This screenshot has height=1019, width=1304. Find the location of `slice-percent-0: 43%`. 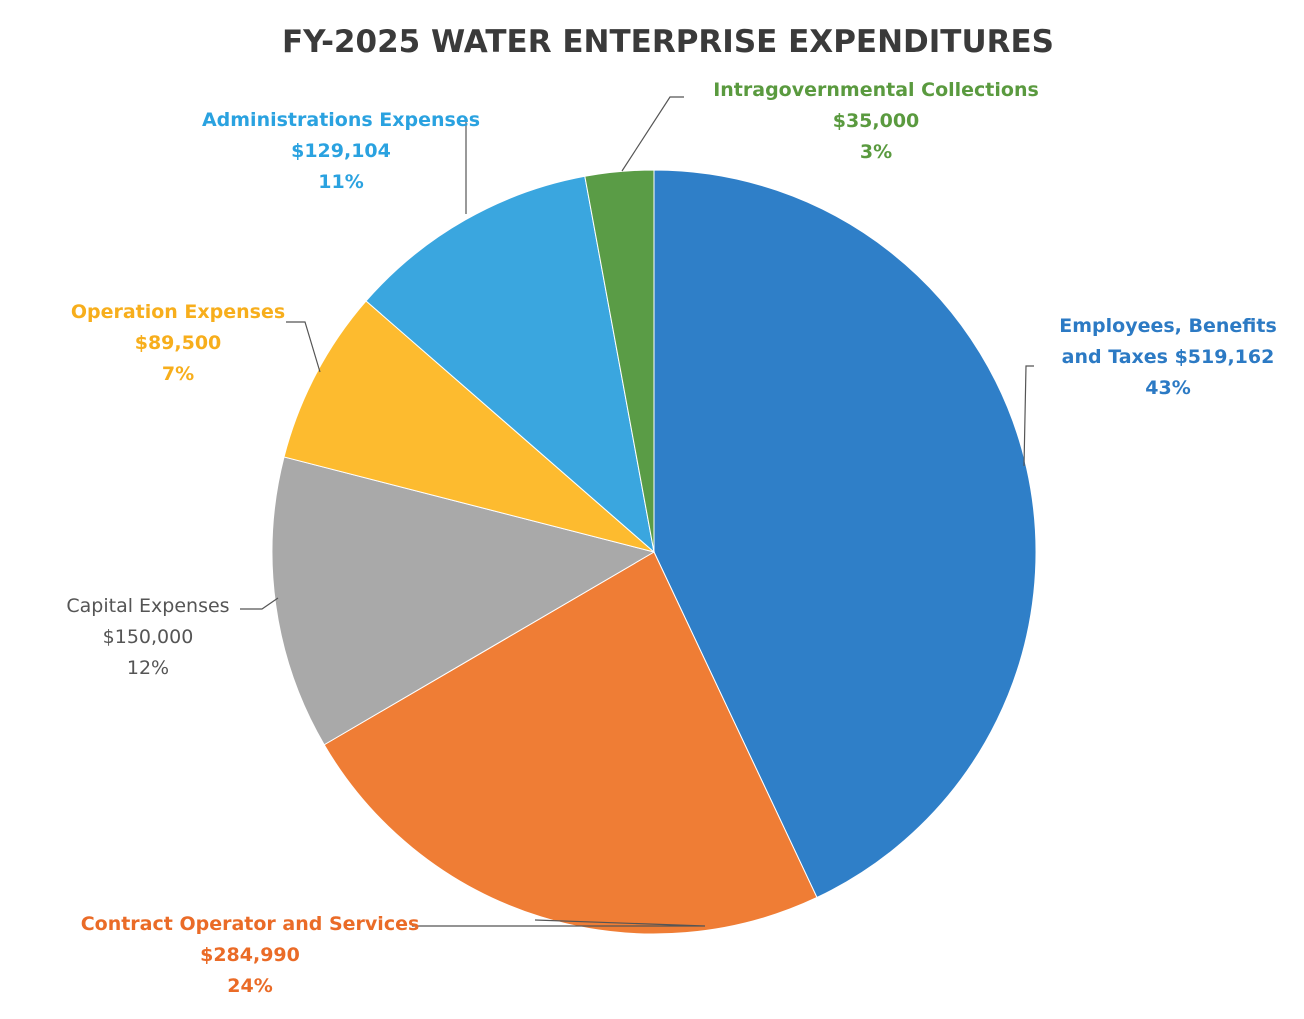

slice-percent-0: 43% is located at coordinates (1167, 388).